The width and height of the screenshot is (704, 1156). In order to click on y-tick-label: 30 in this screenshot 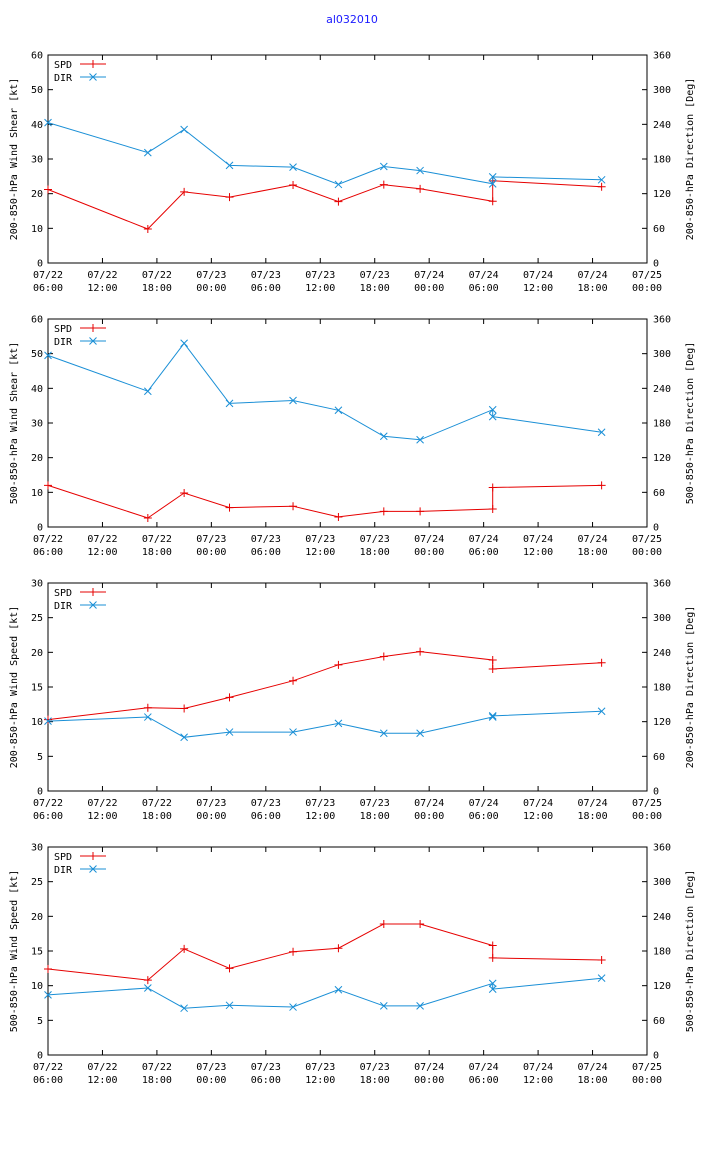, I will do `click(37, 584)`.